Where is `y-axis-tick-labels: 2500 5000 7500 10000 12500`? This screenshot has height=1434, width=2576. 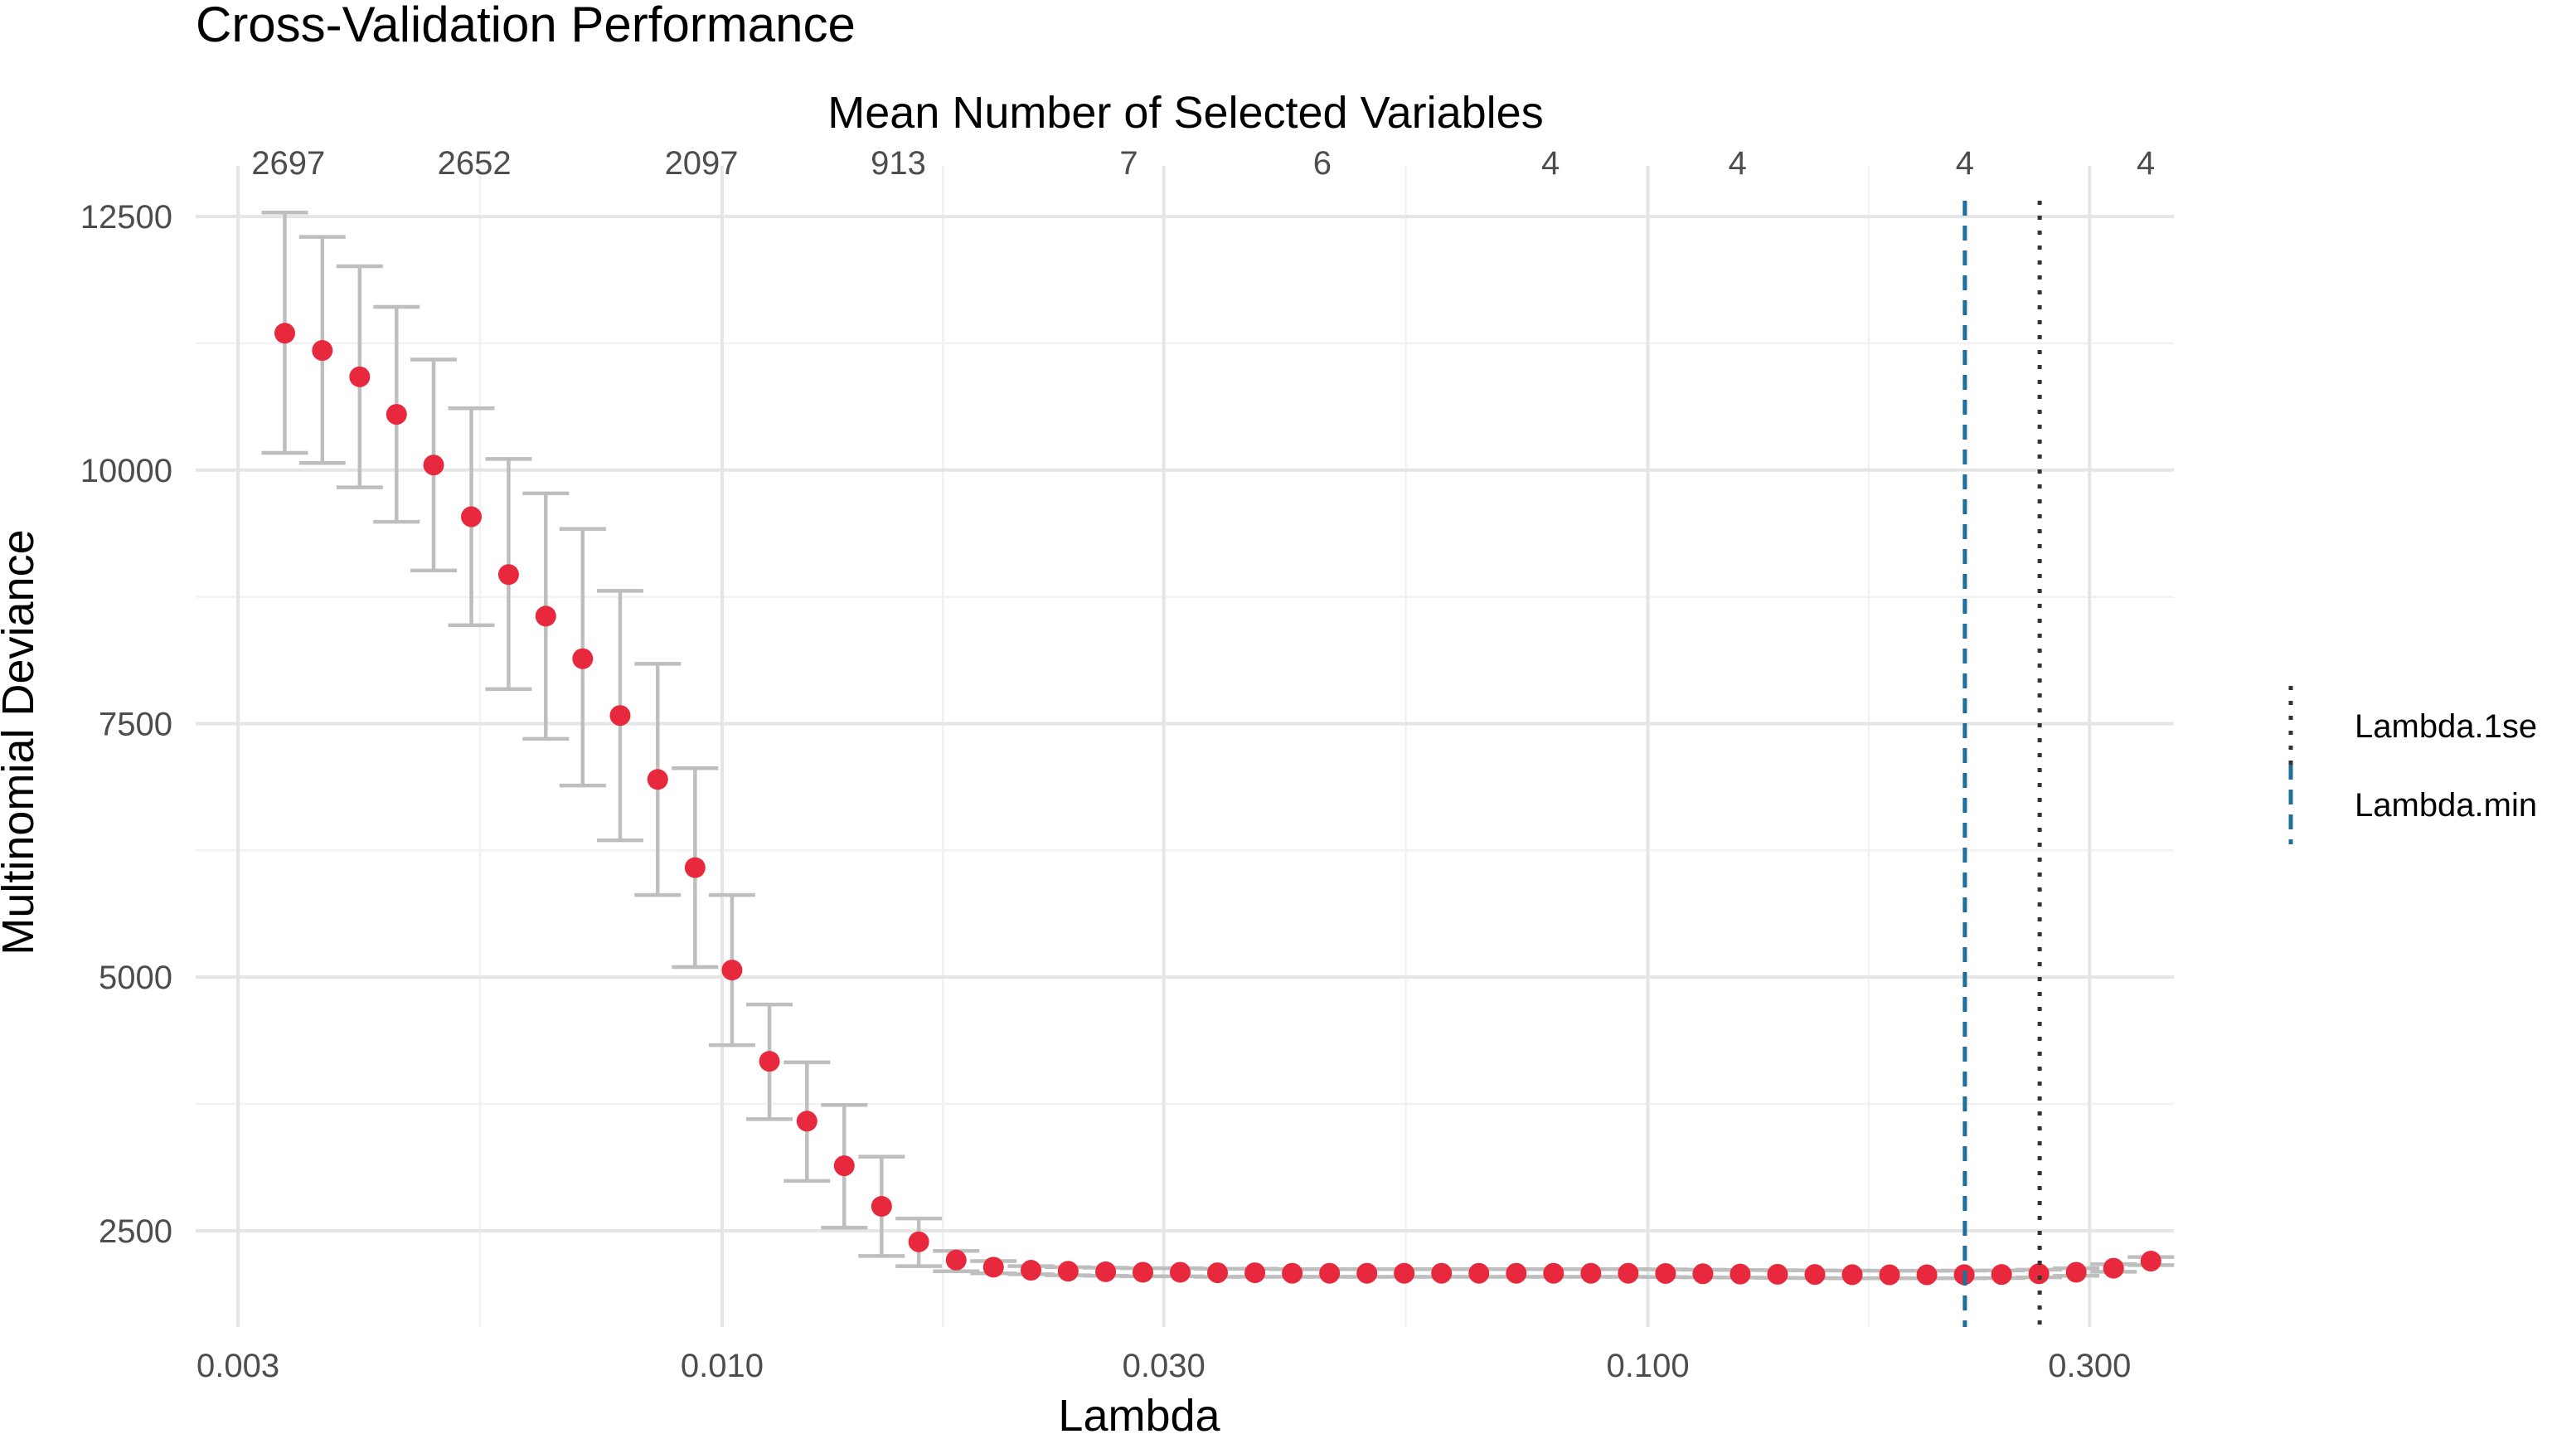
y-axis-tick-labels: 2500 5000 7500 10000 12500 is located at coordinates (126, 724).